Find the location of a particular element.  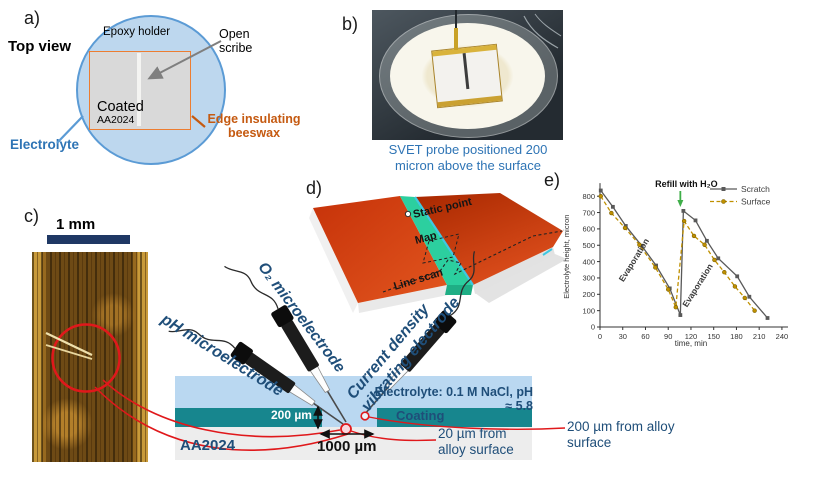

svg-text: 500 is located at coordinates (588, 245).